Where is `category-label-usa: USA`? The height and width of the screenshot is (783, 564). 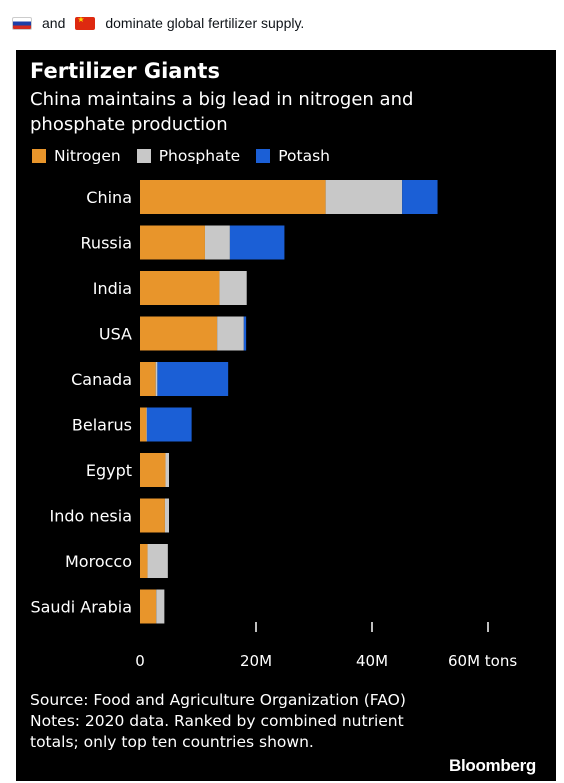
category-label-usa: USA is located at coordinates (115, 334).